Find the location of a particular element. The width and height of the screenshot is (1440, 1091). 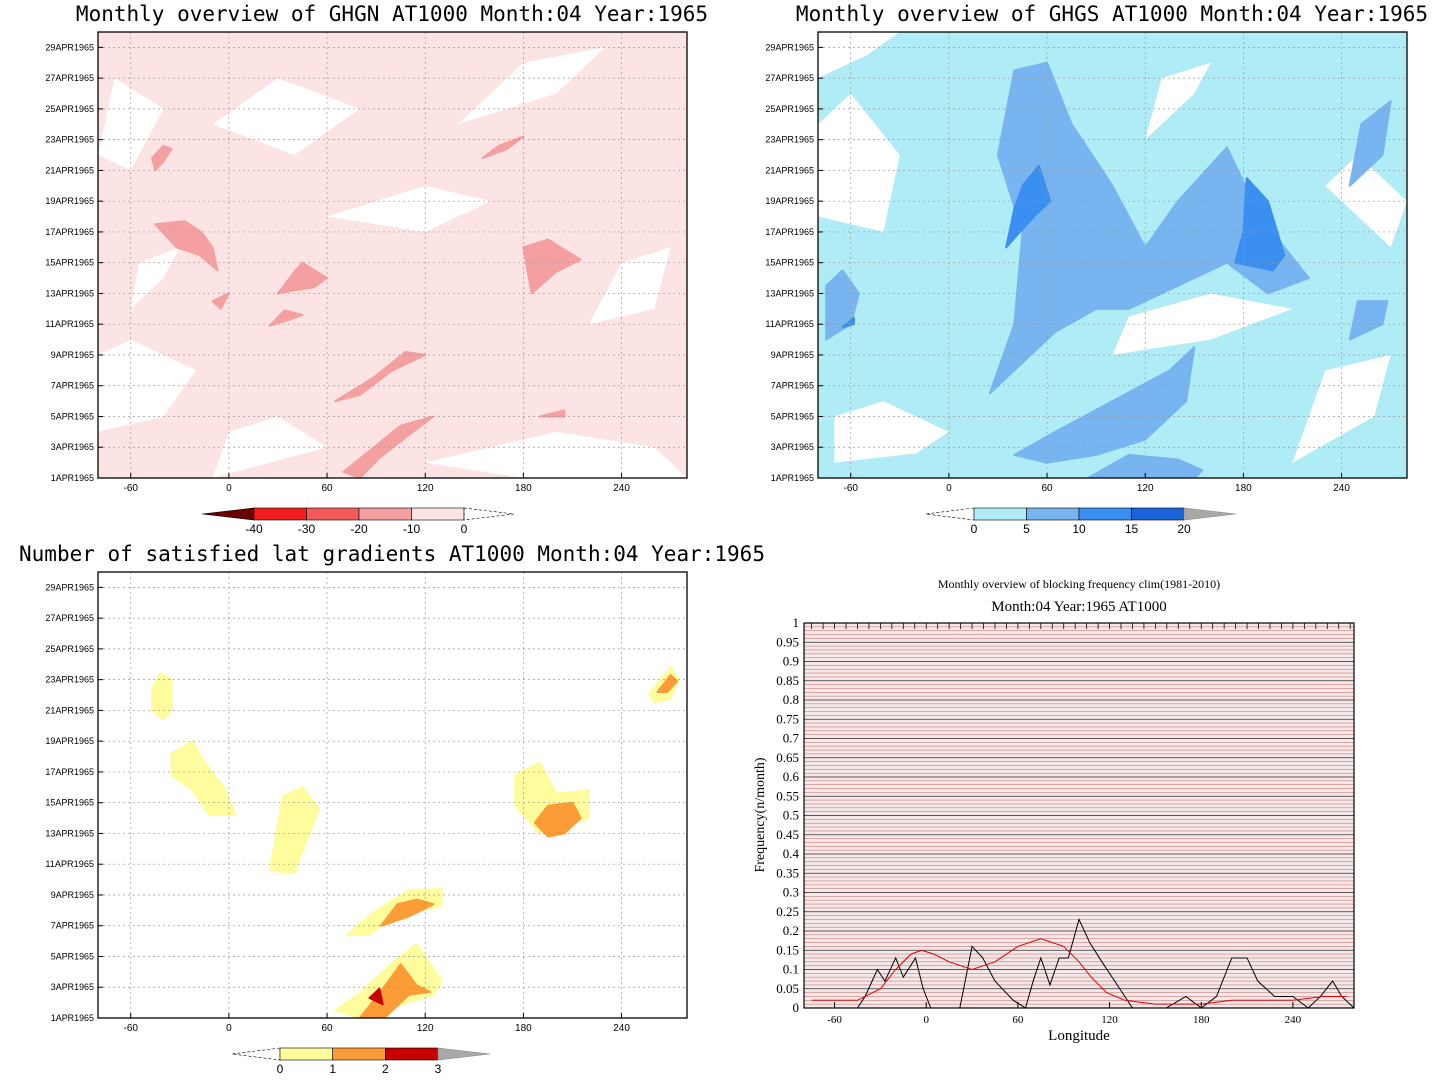

lat-gradient-colorbar: 0 1 2 3 is located at coordinates (361, 1061).